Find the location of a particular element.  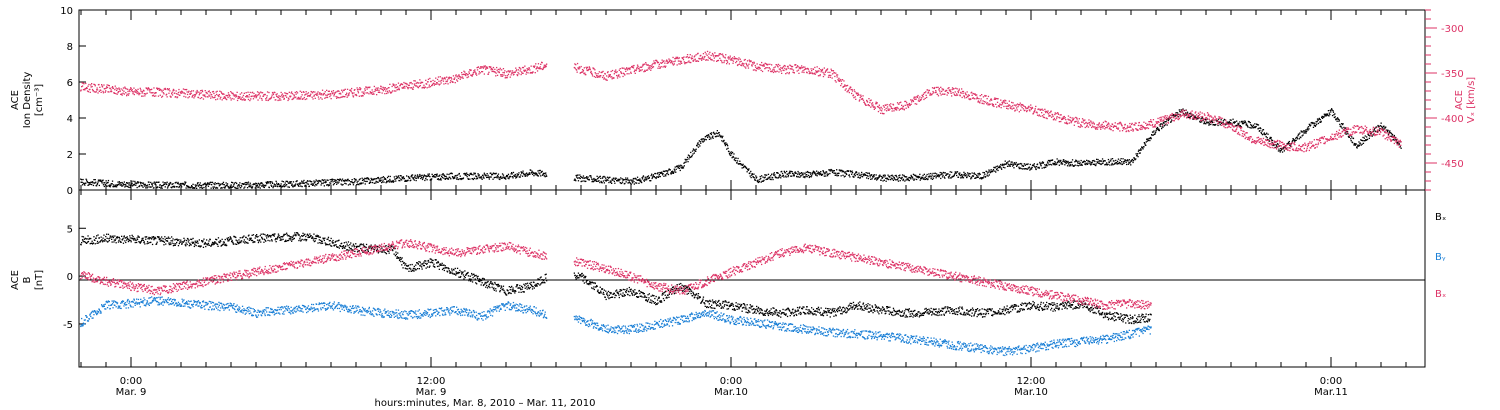

top-left-tick-label: 10 is located at coordinates (66, 11).